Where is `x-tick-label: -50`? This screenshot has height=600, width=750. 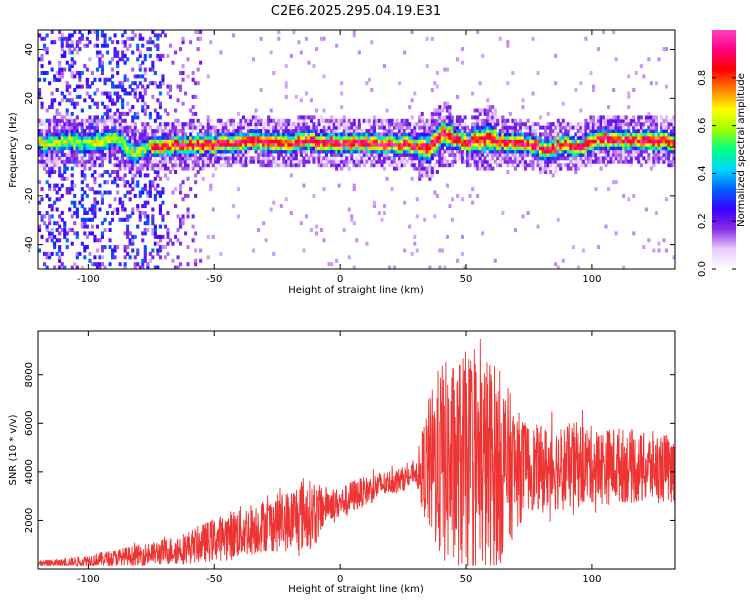
x-tick-label: -50 is located at coordinates (214, 279).